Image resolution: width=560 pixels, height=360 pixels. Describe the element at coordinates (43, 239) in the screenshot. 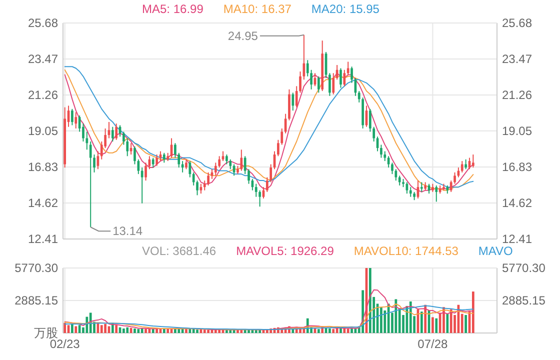

I see `y-tick-label: 12.41` at that location.